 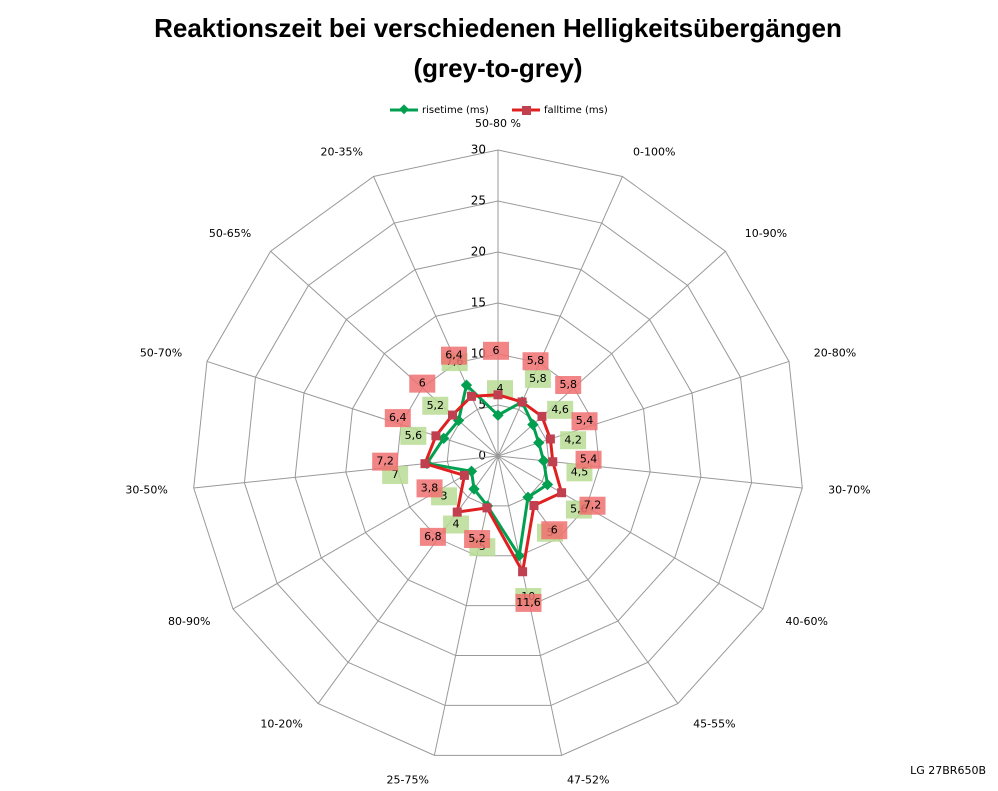 I want to click on category-label: 50-70%, so click(x=161, y=352).